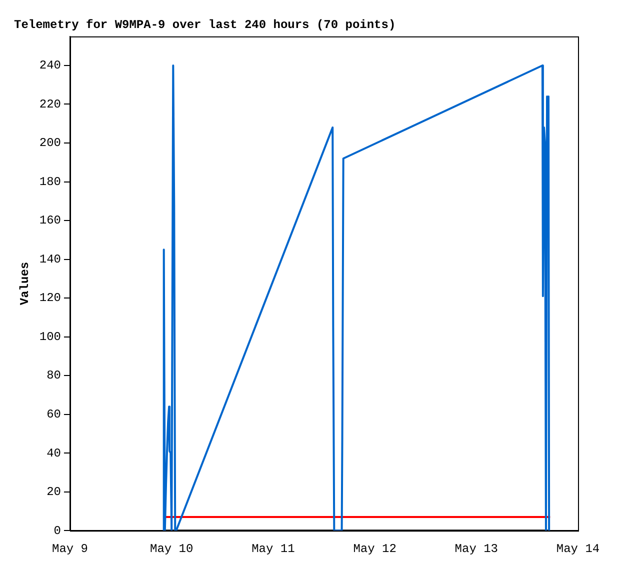  Describe the element at coordinates (50, 221) in the screenshot. I see `y-tick-label: 160` at that location.